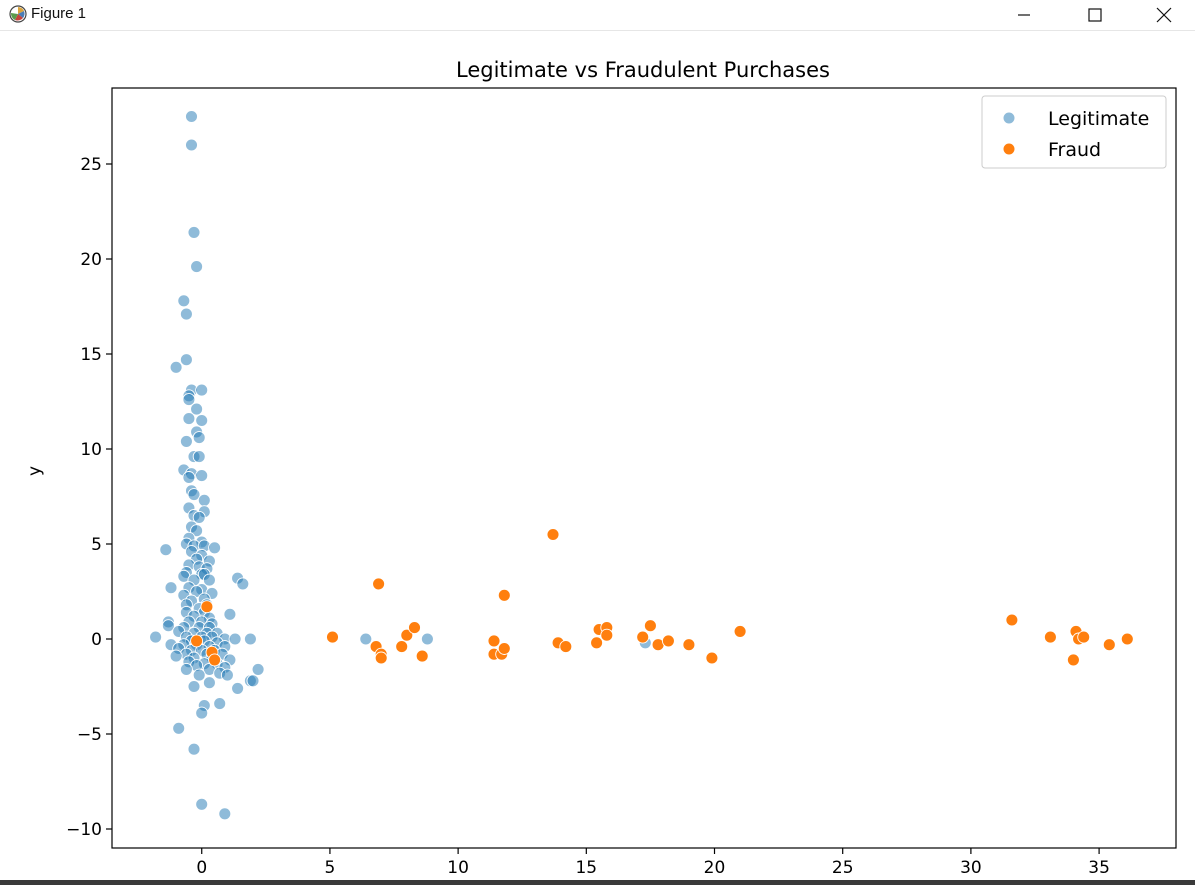 Image resolution: width=1195 pixels, height=885 pixels. What do you see at coordinates (1074, 150) in the screenshot?
I see `legend-label-fraud: Fraud` at bounding box center [1074, 150].